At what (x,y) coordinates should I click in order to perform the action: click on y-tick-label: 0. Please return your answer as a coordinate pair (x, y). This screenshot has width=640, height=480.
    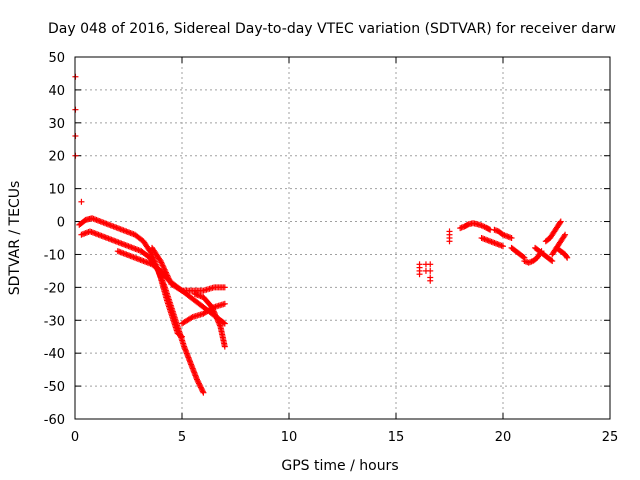
    Looking at the image, I should click on (61, 223).